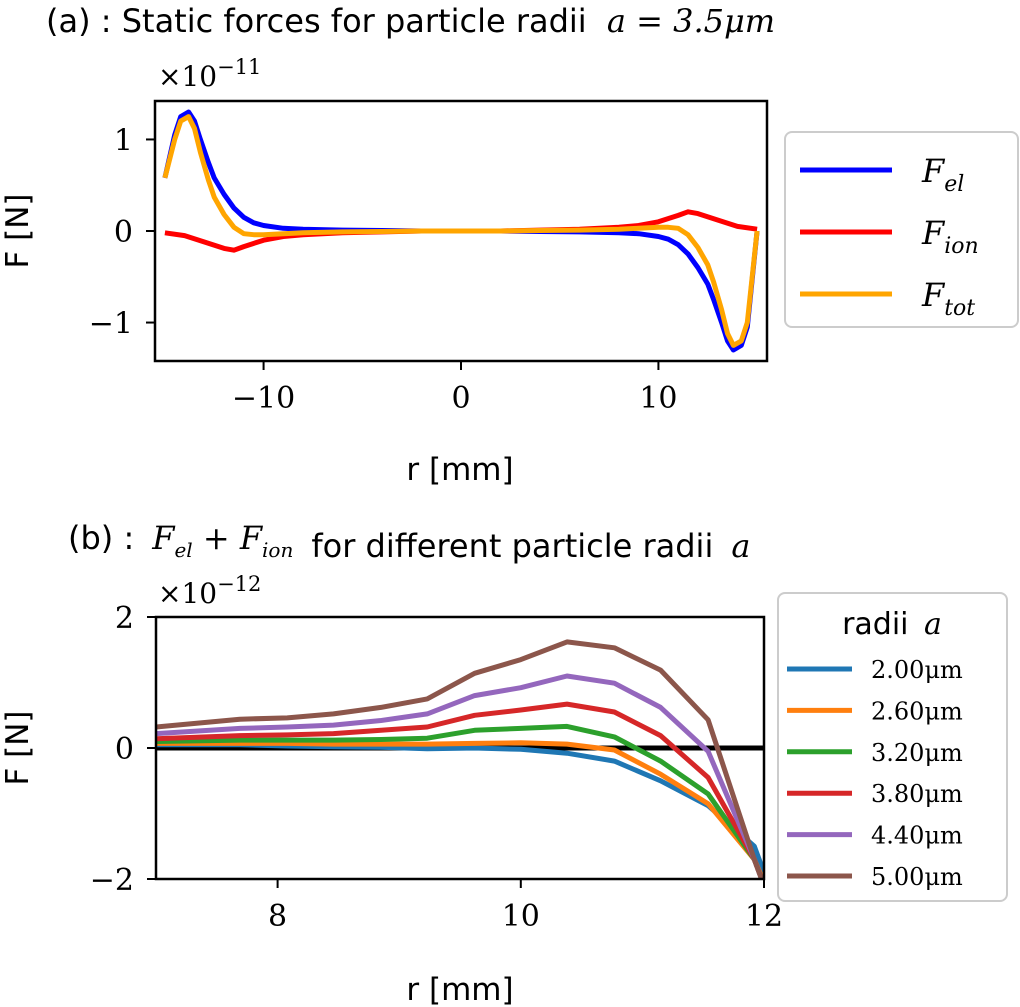  I want to click on panel-b-ylabel: F [N], so click(18, 747).